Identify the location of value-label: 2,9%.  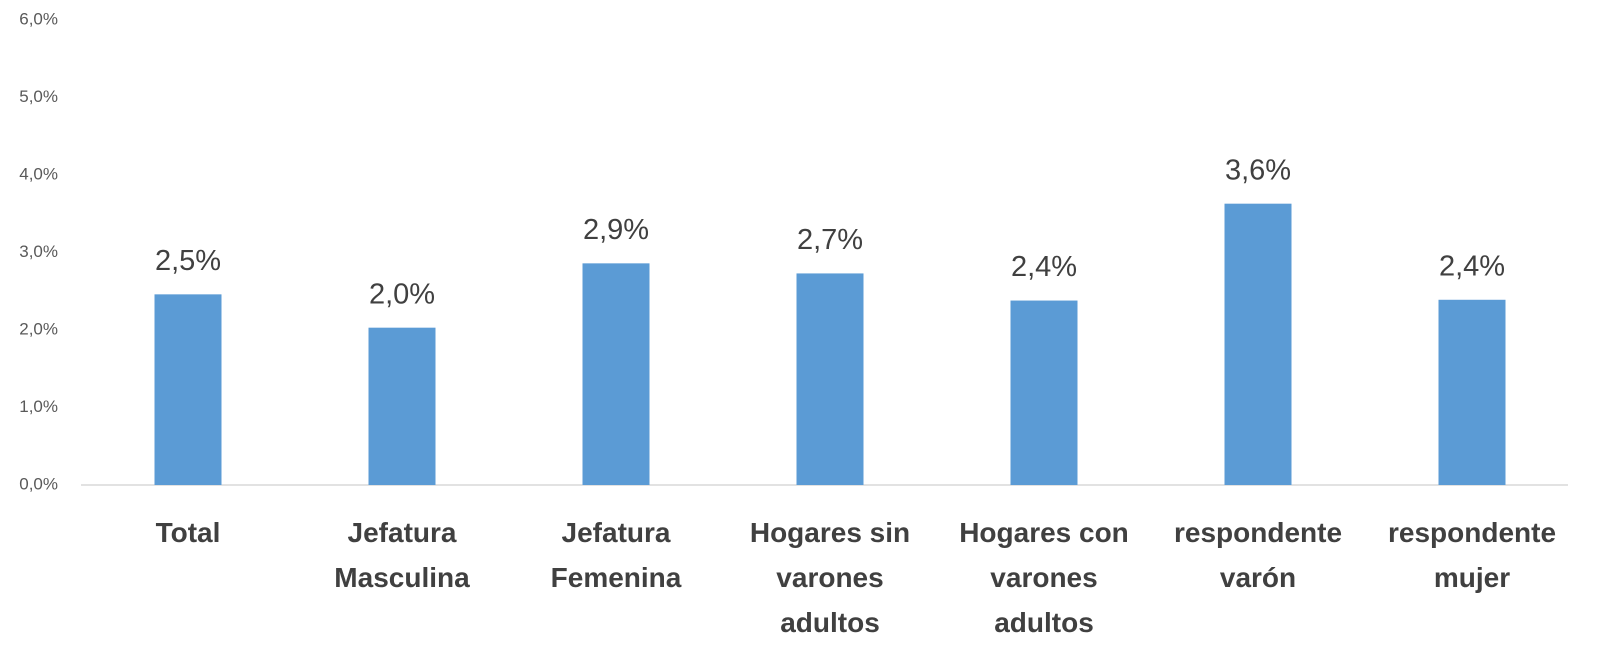
(616, 230).